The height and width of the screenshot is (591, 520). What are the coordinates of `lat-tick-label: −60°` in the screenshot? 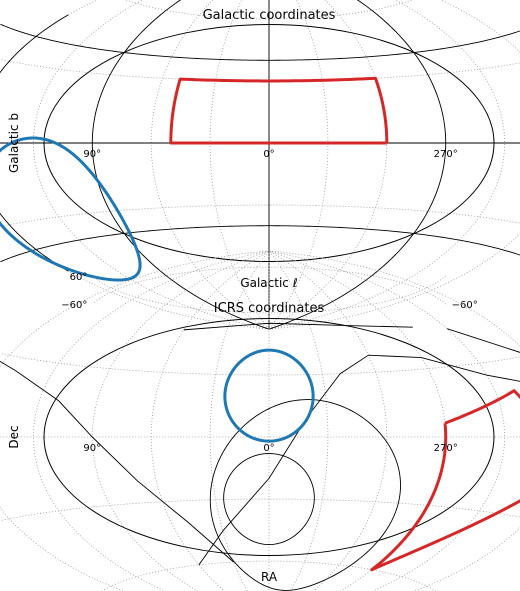 It's located at (465, 305).